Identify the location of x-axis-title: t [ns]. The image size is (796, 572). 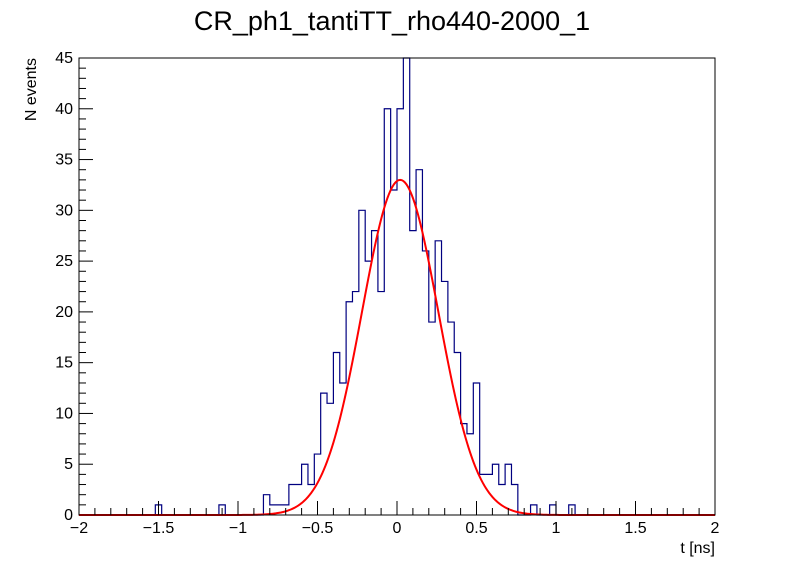
(697, 548).